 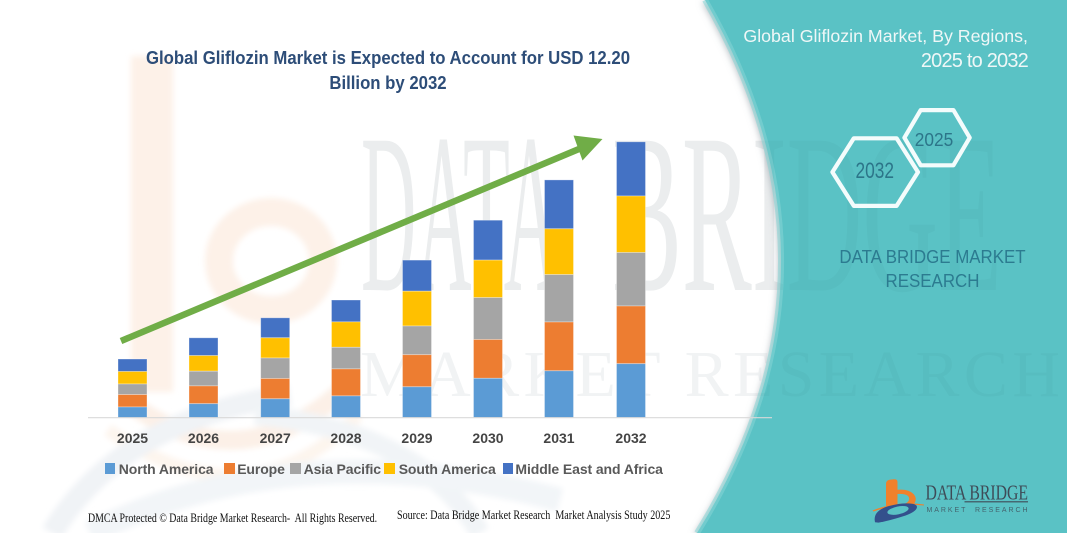 I want to click on svg-text: 2025, so click(x=934, y=139).